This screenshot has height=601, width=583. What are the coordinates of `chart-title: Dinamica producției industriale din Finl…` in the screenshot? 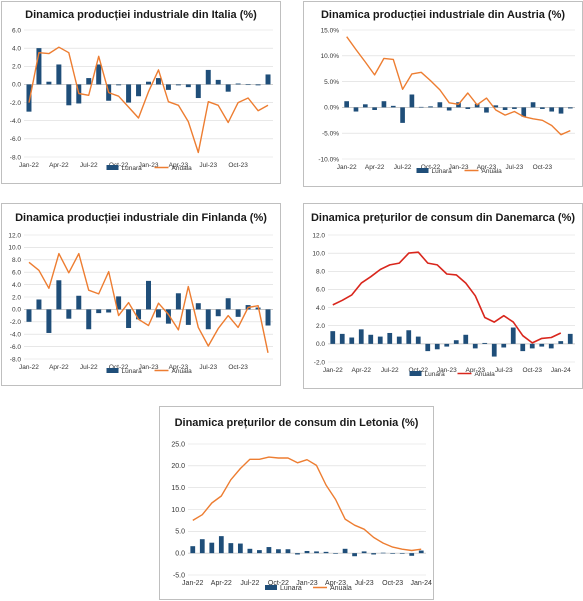 It's located at (141, 218).